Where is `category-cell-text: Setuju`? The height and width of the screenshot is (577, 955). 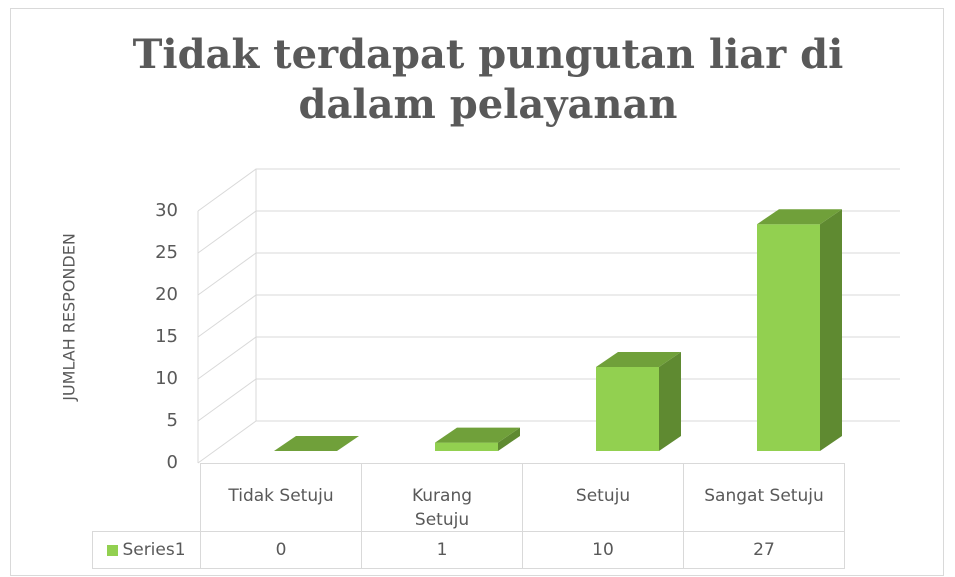
category-cell-text: Setuju is located at coordinates (603, 496).